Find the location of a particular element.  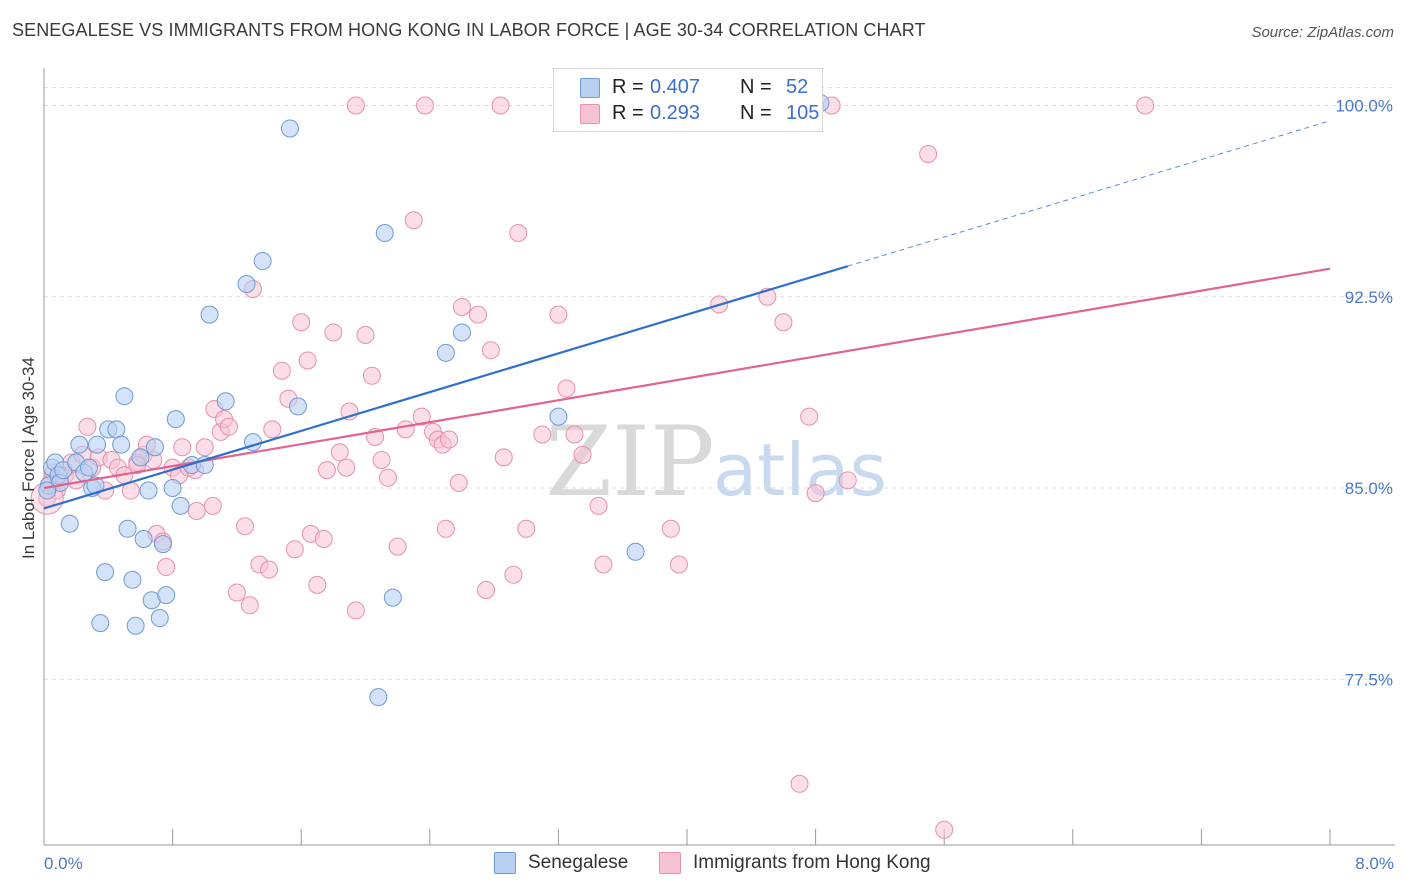

y-tick-label: 100.0% is located at coordinates (1364, 106).